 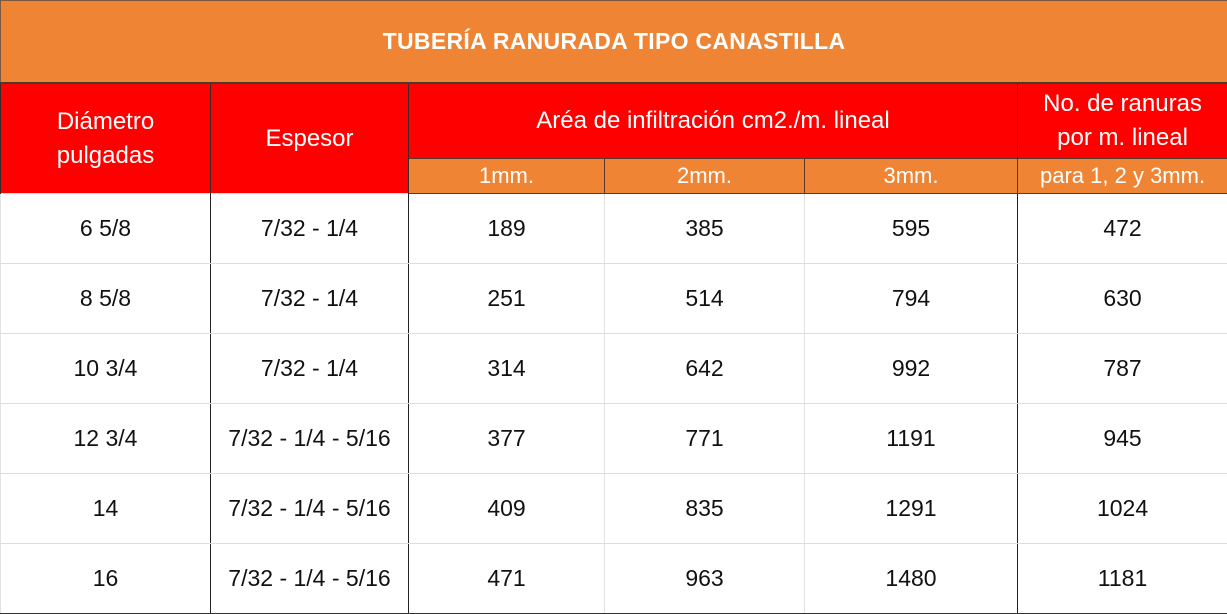 I want to click on cell-ranuras: 1181, so click(x=1122, y=579).